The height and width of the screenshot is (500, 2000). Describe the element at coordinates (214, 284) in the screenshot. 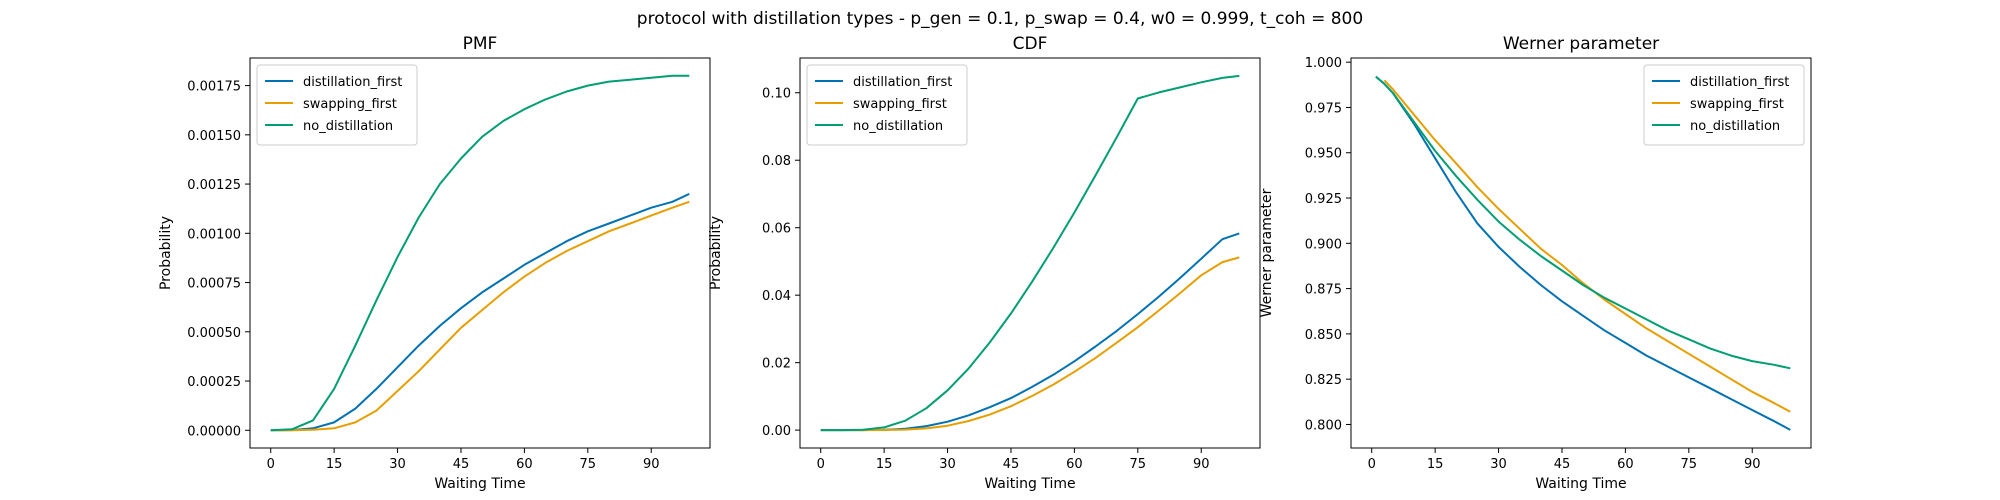

I see `y-tick-label: 0.00075` at that location.